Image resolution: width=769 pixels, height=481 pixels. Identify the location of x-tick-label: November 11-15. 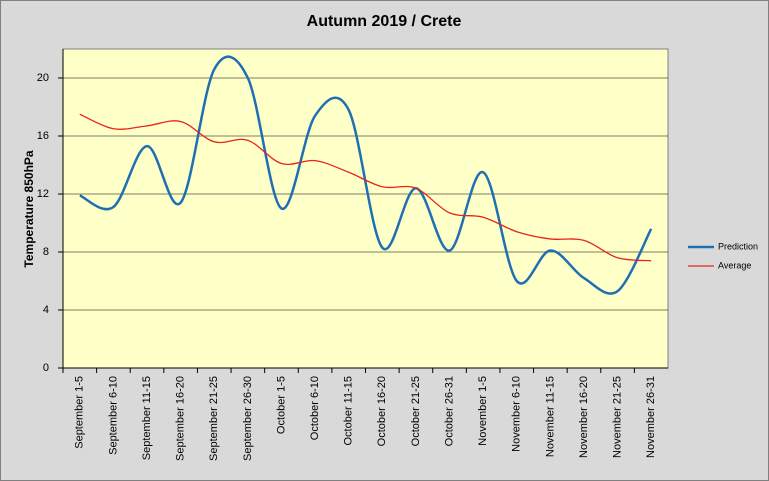
(550, 416).